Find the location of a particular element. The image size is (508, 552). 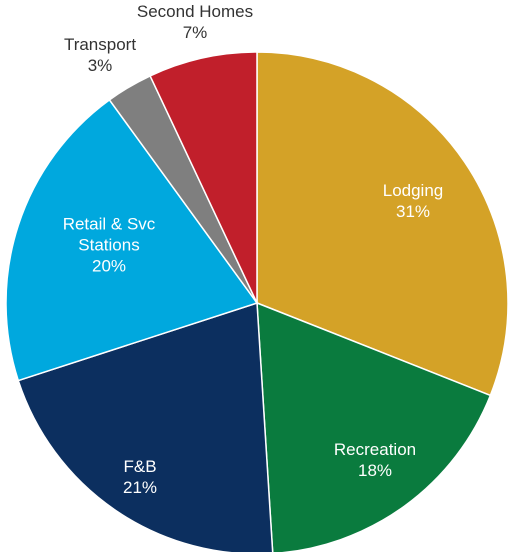

slice-label: Second Homes 7% is located at coordinates (195, 22).